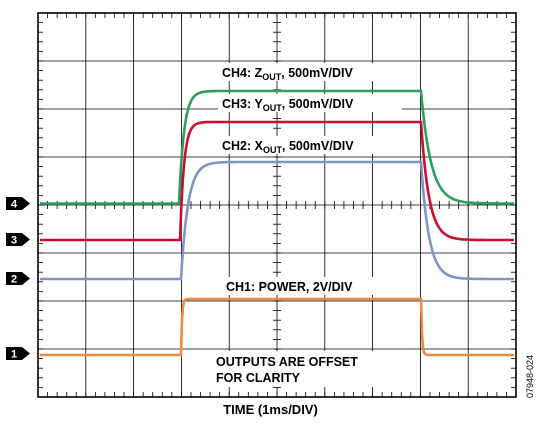 The height and width of the screenshot is (425, 541). Describe the element at coordinates (242, 104) in the screenshot. I see `ch3-label-name: CH3: Y` at that location.